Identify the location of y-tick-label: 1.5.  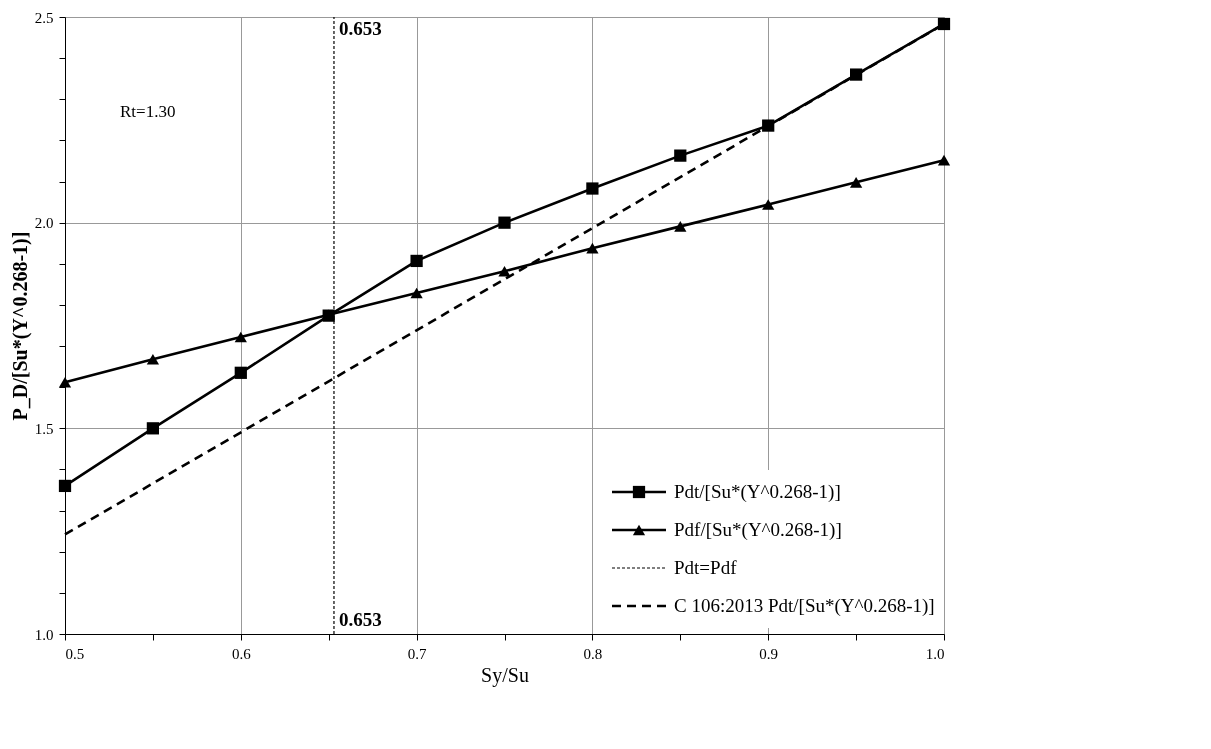
(44, 428).